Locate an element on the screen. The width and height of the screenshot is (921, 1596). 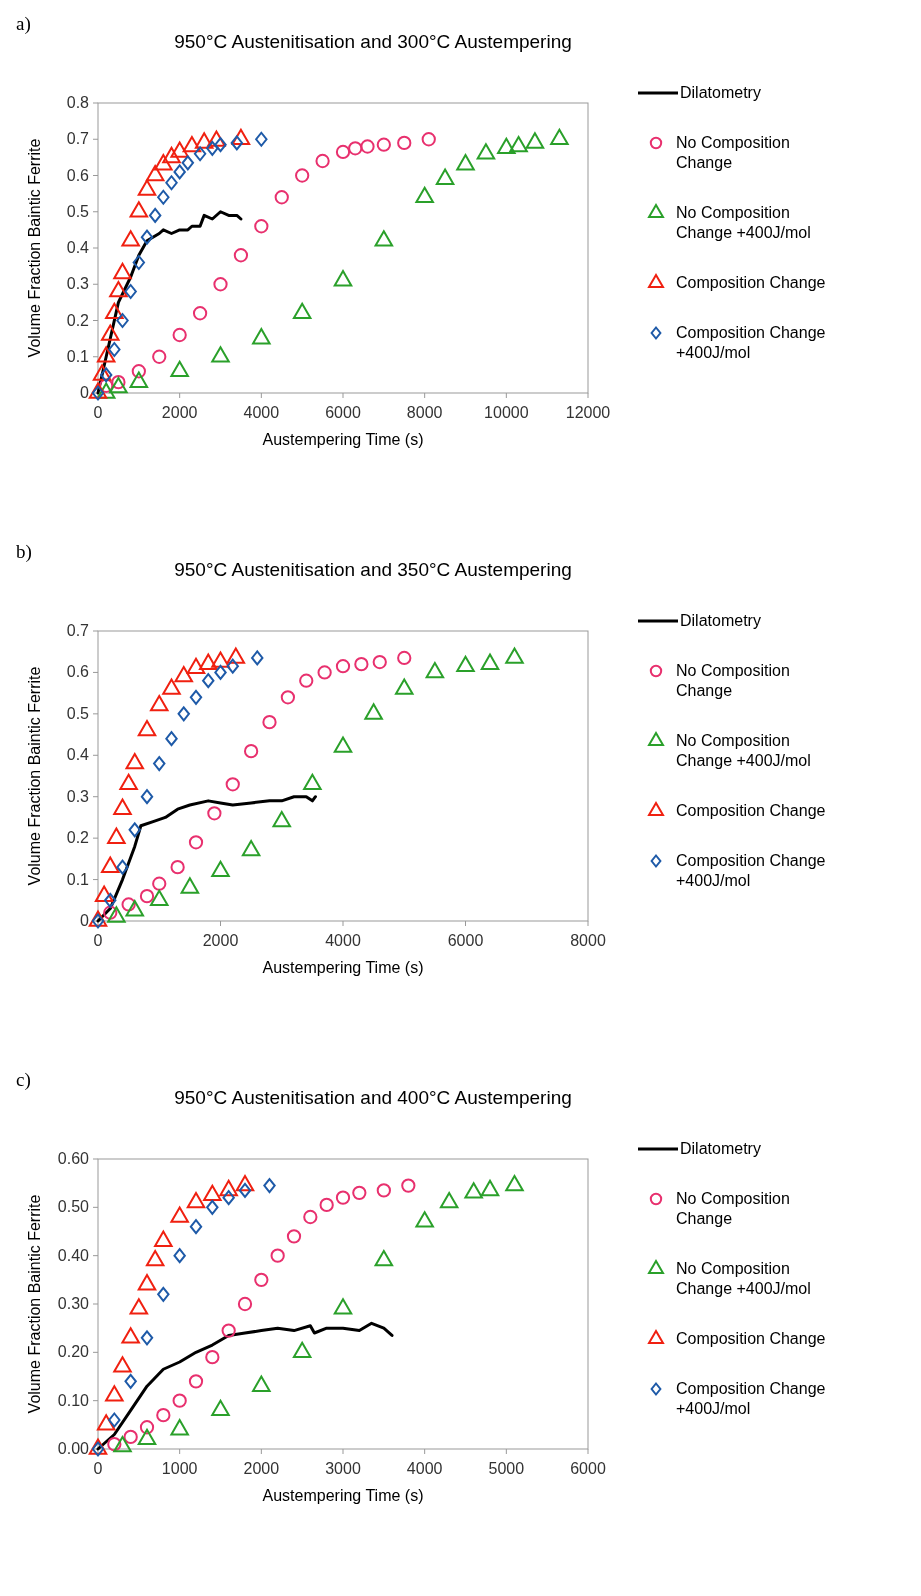
chart-title: 950°C Austenitisation and 300°C Austempering is located at coordinates (373, 41).